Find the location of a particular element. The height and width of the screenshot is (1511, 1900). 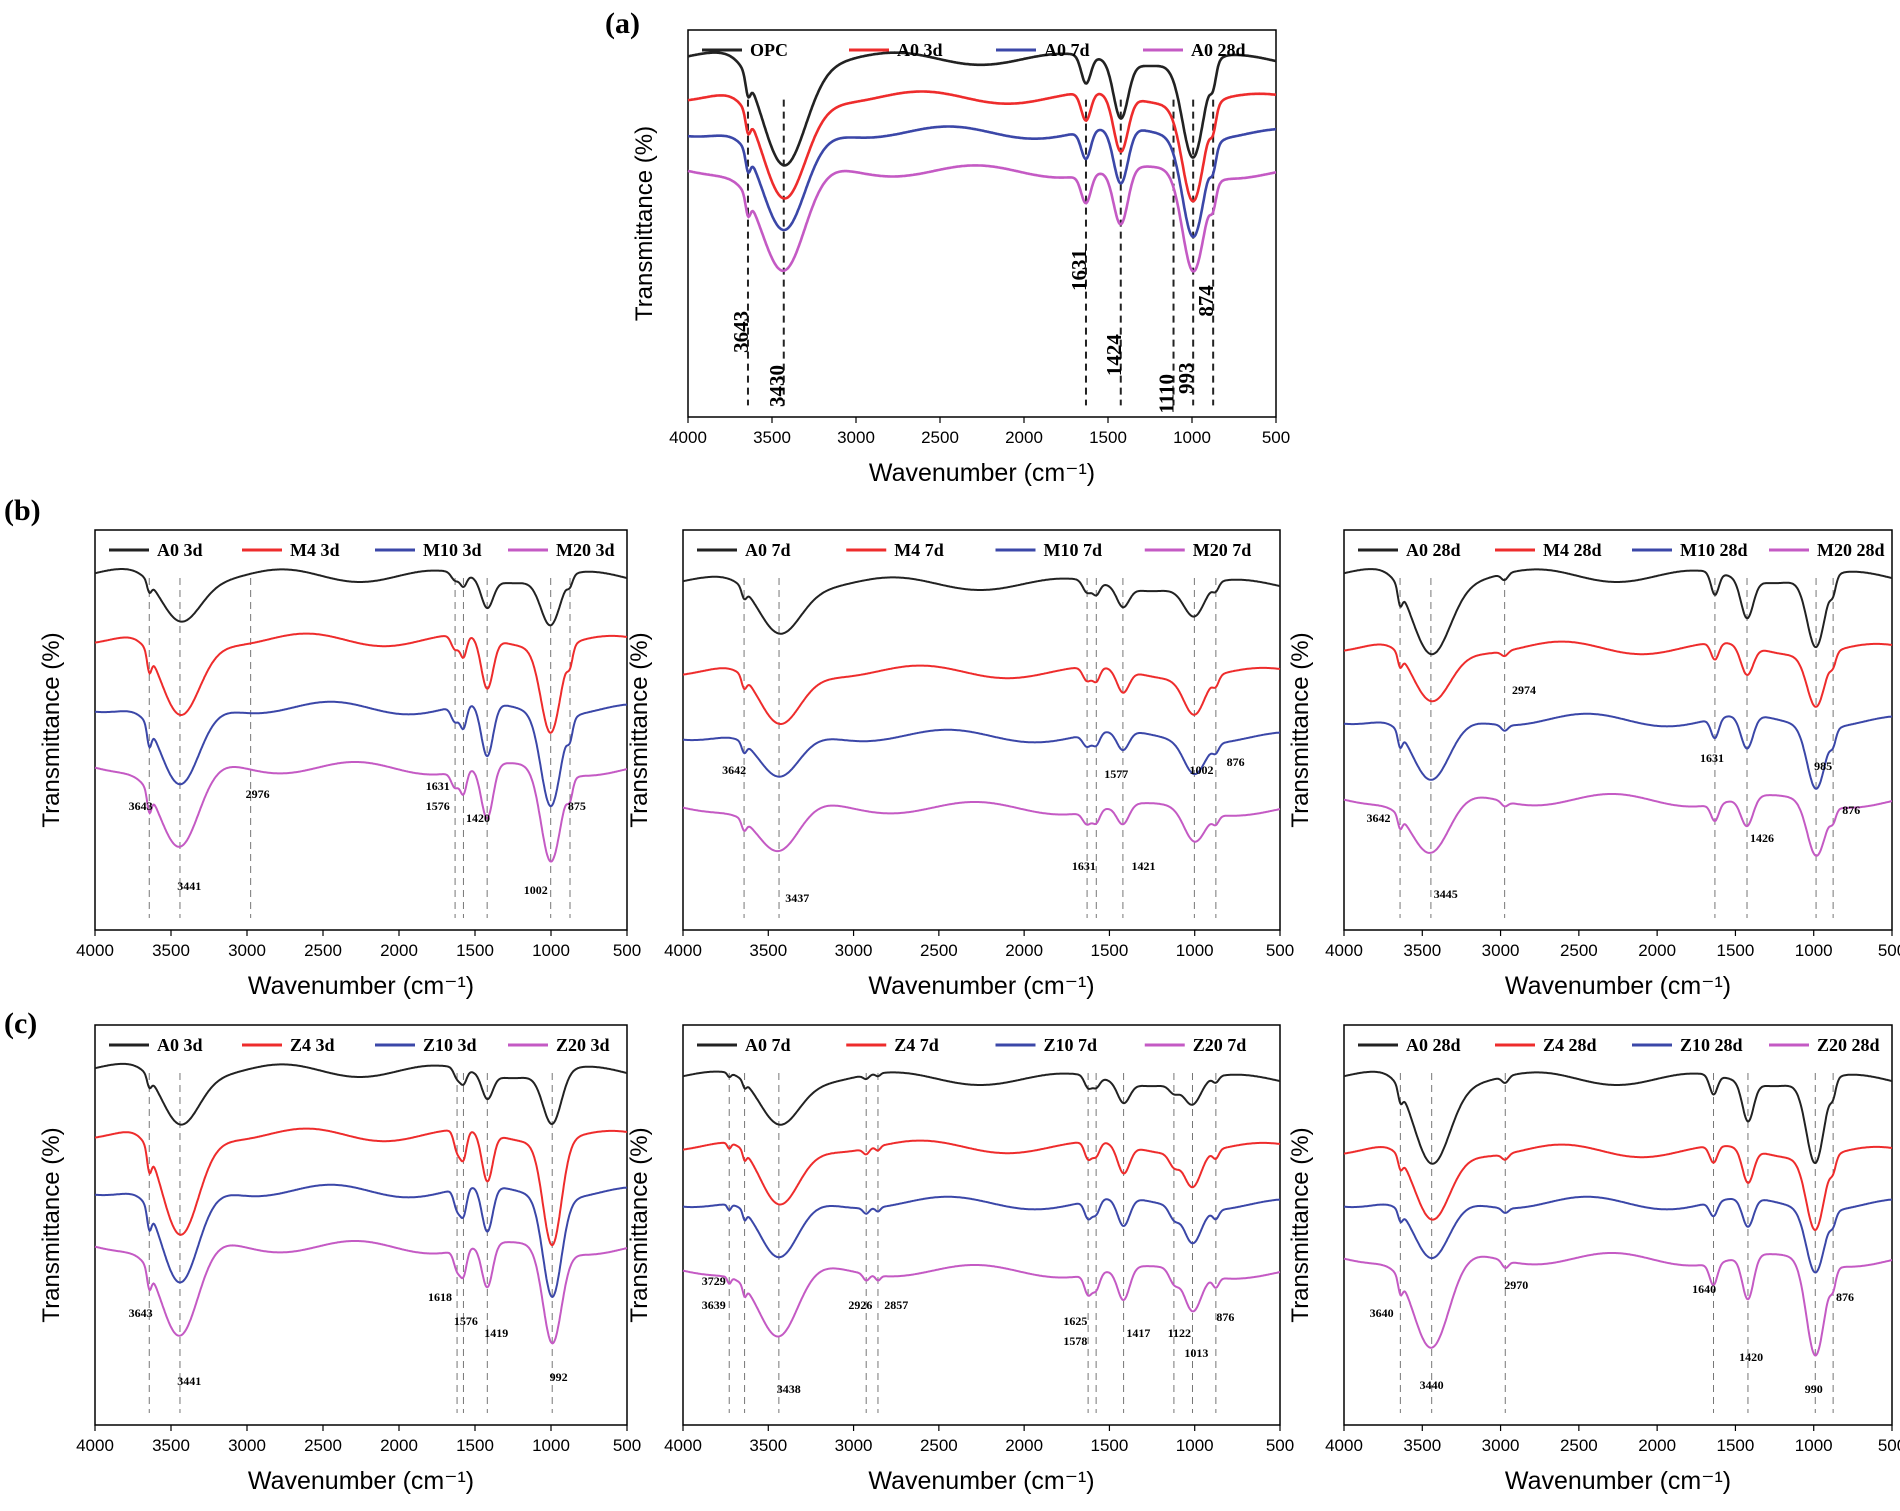

series-line-m20-7d is located at coordinates (981, 827).